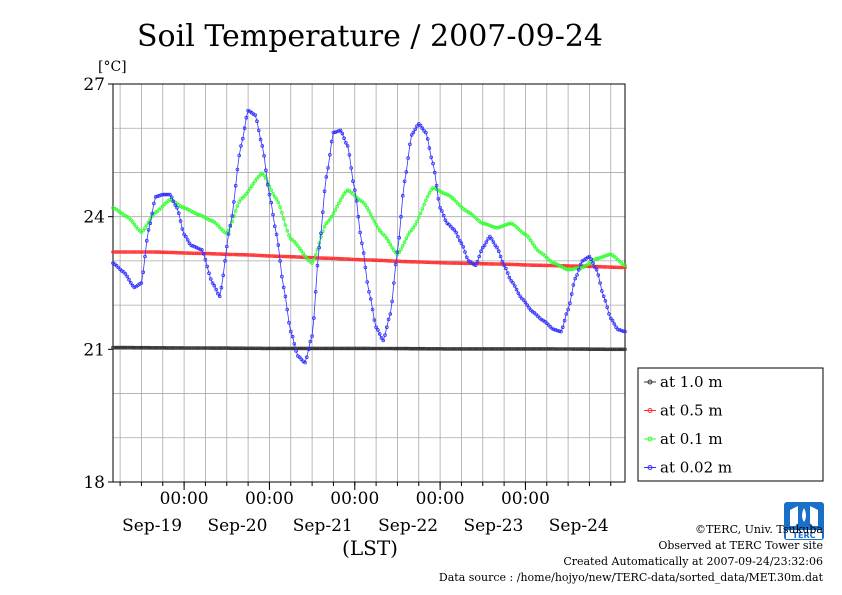 The image size is (842, 595). What do you see at coordinates (440, 499) in the screenshot?
I see `x-tick-label: 00:00` at bounding box center [440, 499].